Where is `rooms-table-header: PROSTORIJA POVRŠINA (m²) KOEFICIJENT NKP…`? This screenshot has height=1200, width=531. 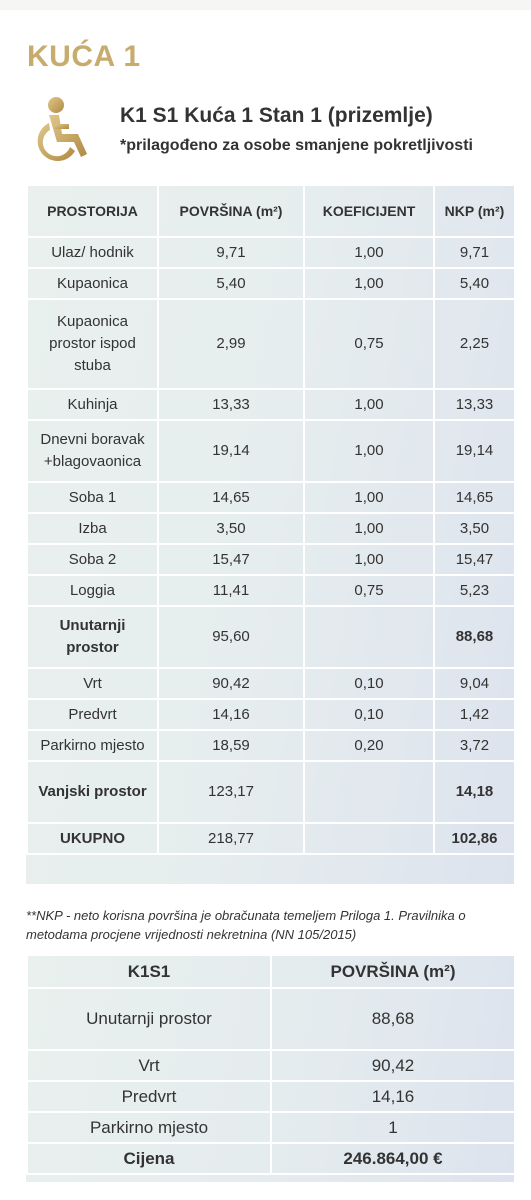
rooms-table-header: PROSTORIJA POVRŠINA (m²) KOEFICIJENT NKP… is located at coordinates (271, 211).